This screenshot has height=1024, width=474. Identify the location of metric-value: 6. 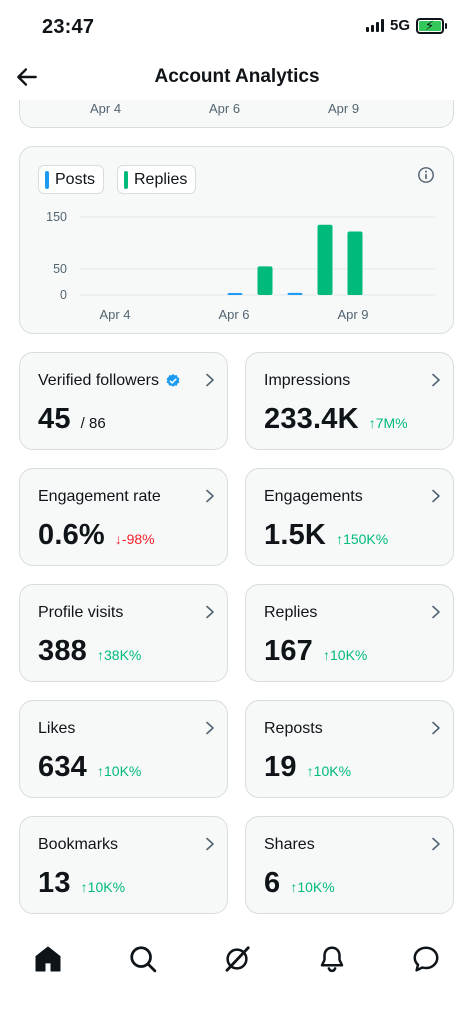
(272, 883).